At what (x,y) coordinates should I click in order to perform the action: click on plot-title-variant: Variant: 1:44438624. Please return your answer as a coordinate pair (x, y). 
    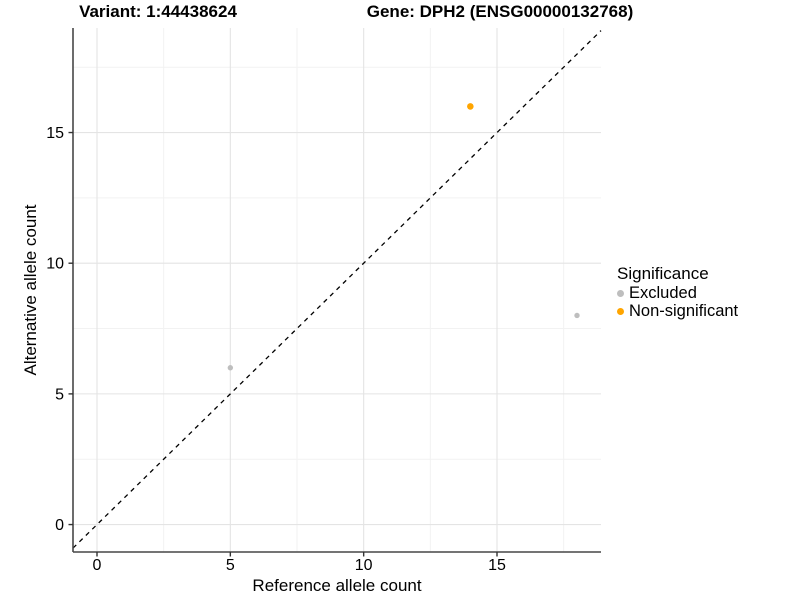
    Looking at the image, I should click on (158, 11).